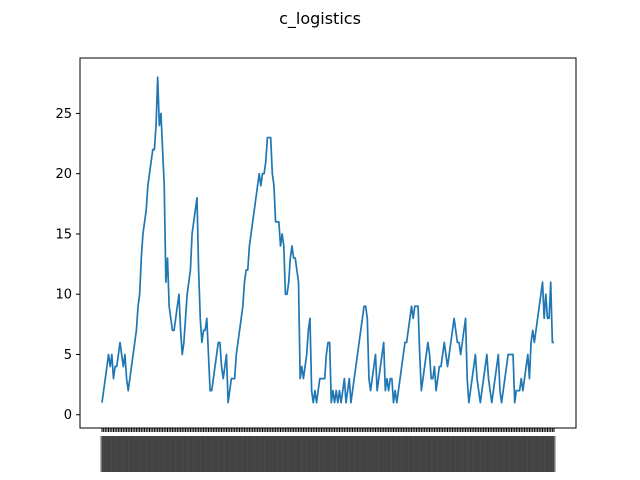 This screenshot has width=640, height=480. What do you see at coordinates (67, 265) in the screenshot?
I see `y-axis: 0 5 10 15 20 25` at bounding box center [67, 265].